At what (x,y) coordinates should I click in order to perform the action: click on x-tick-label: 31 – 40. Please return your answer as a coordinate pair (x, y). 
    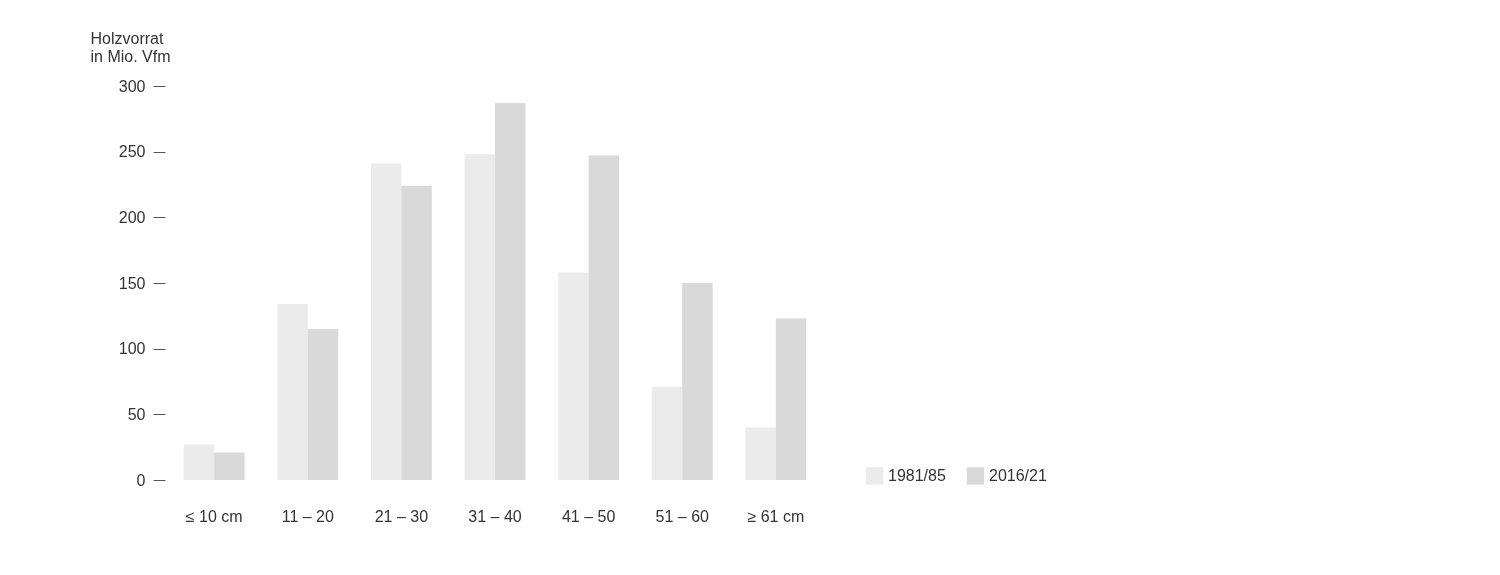
    Looking at the image, I should click on (495, 516).